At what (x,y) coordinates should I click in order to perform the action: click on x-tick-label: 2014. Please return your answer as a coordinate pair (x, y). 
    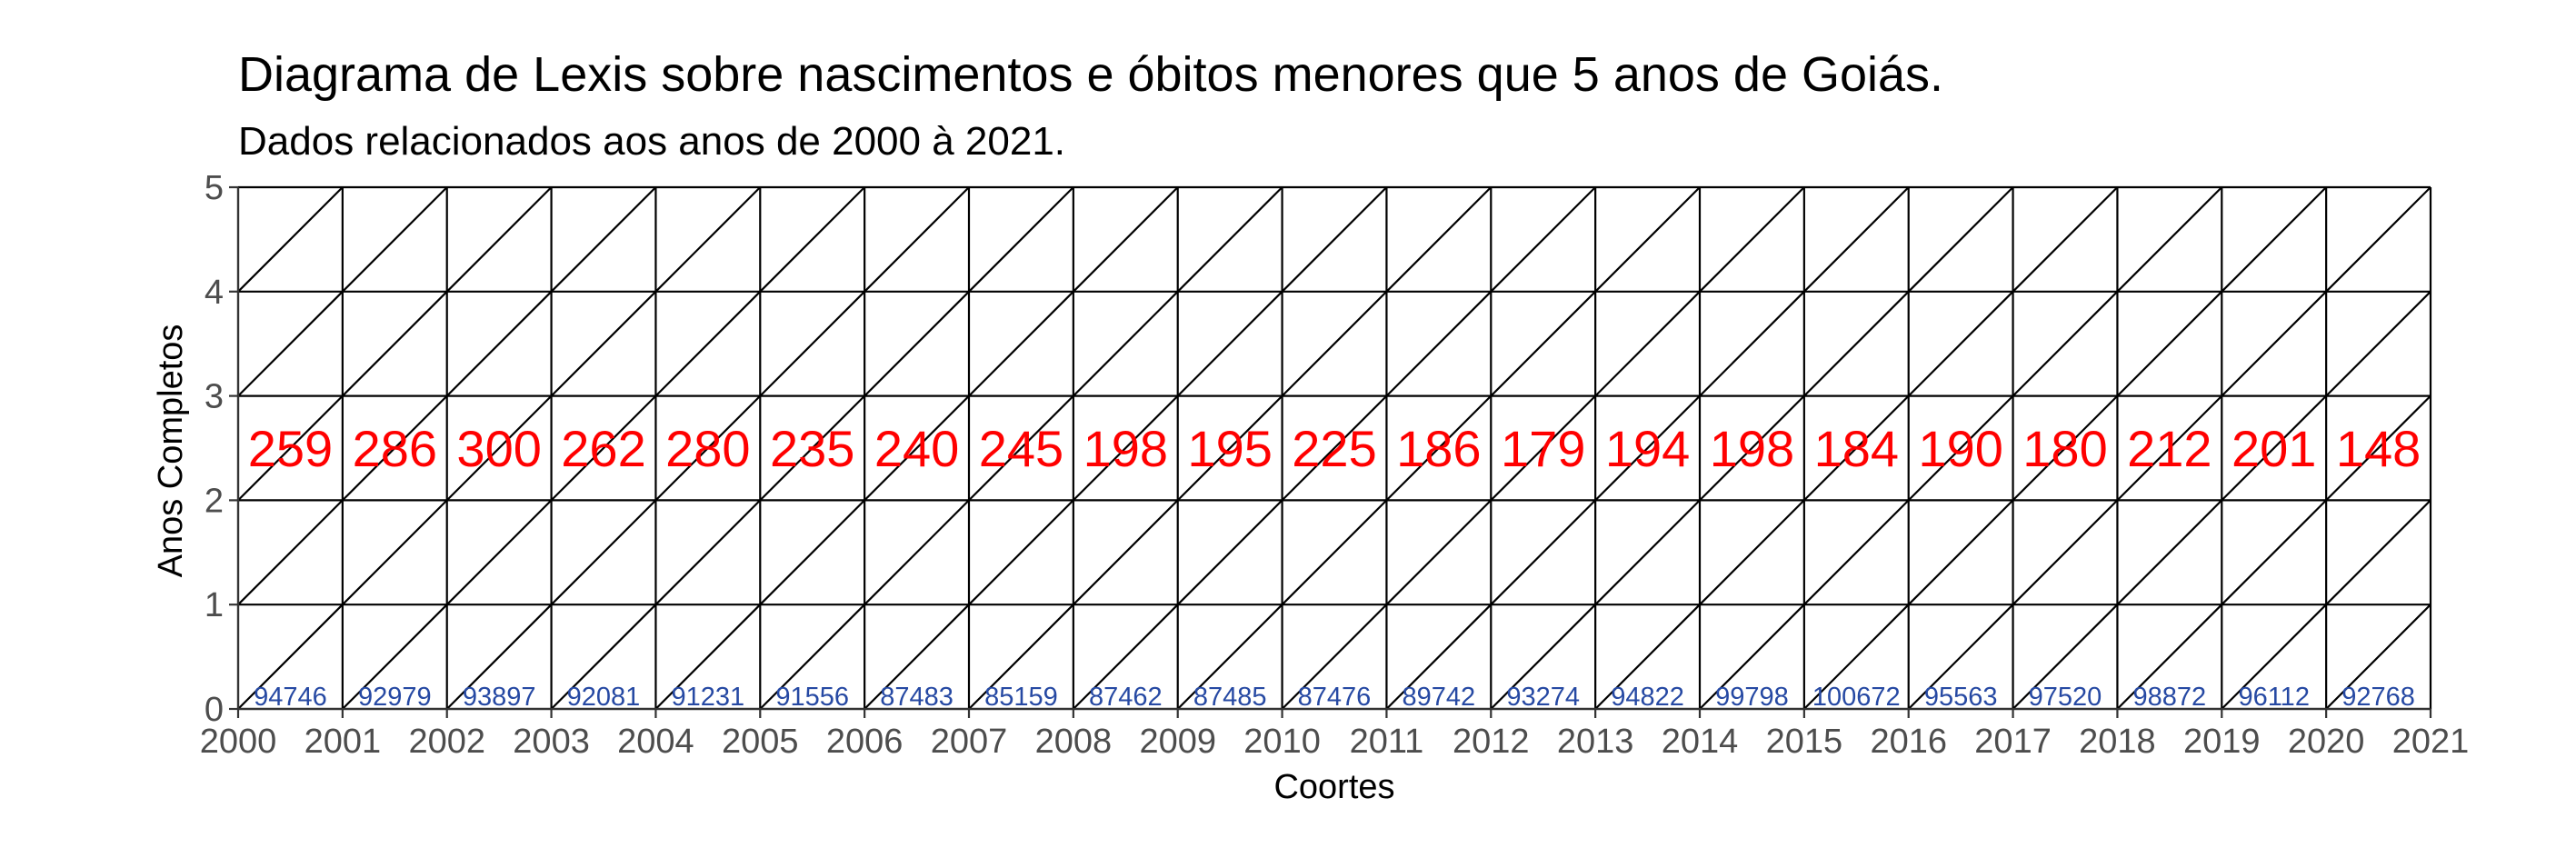
    Looking at the image, I should click on (1700, 742).